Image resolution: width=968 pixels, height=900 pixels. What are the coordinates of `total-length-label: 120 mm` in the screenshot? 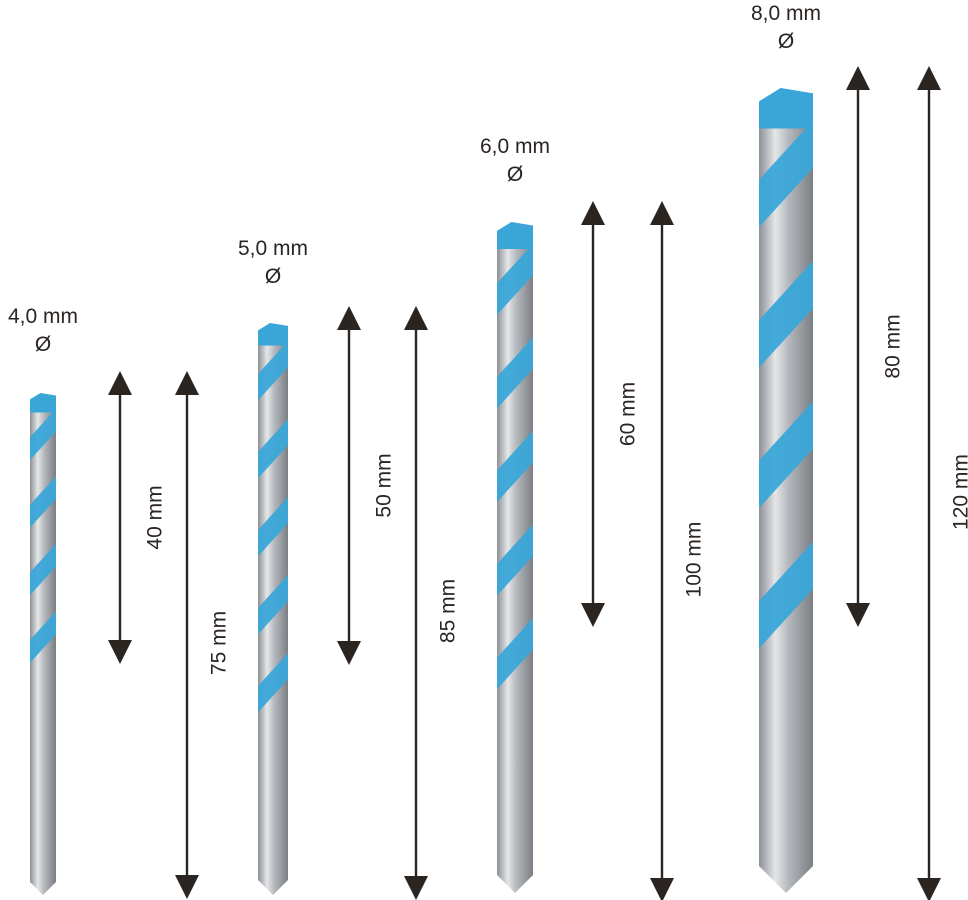 It's located at (959, 492).